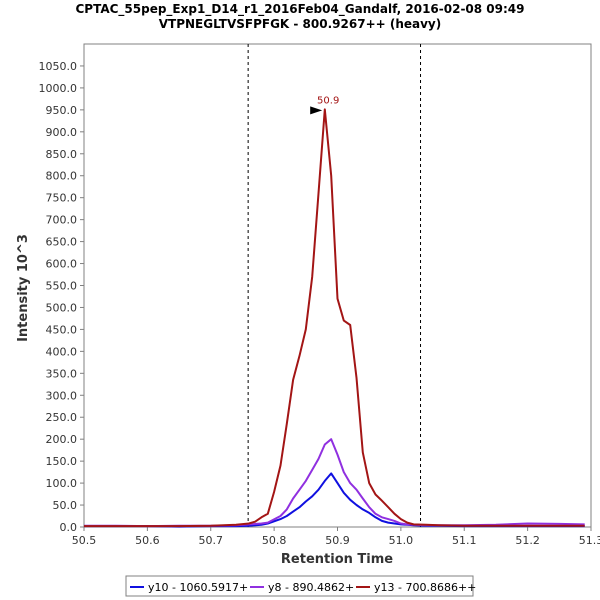 Image resolution: width=600 pixels, height=600 pixels. What do you see at coordinates (337, 559) in the screenshot?
I see `x-axis-title: Retention Time` at bounding box center [337, 559].